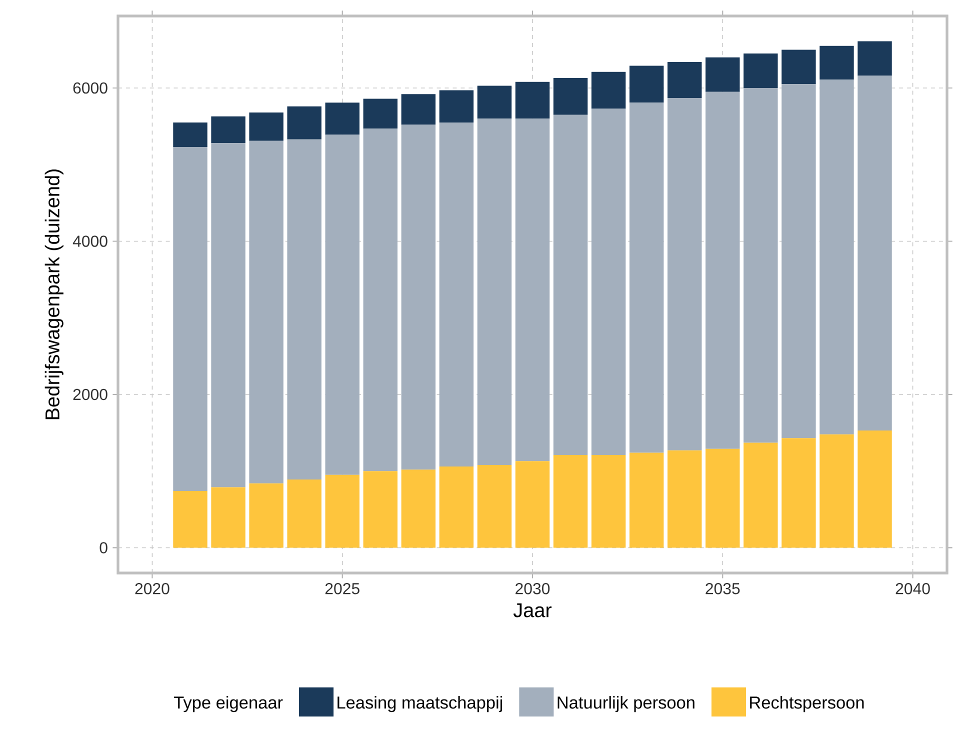 This screenshot has height=746, width=959. What do you see at coordinates (90, 241) in the screenshot?
I see `y-tick-label: 4000` at bounding box center [90, 241].